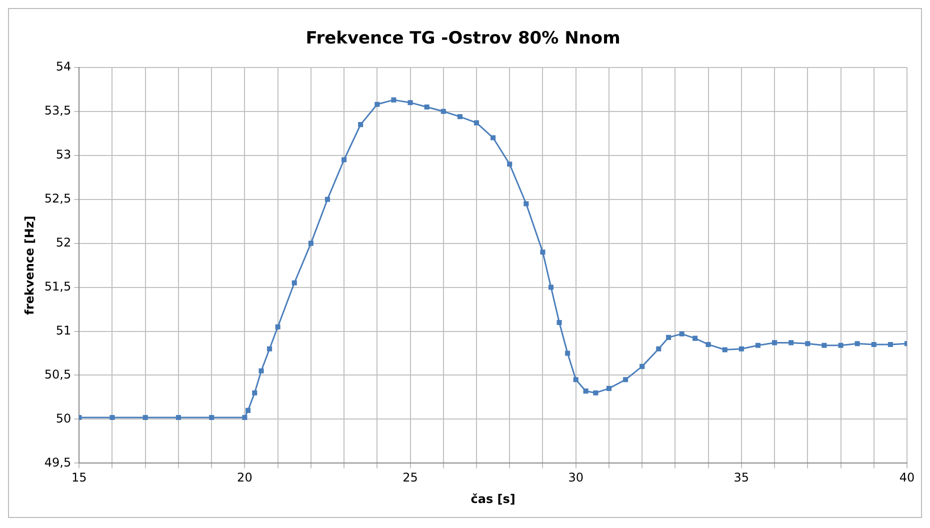  What do you see at coordinates (79, 477) in the screenshot?
I see `x-tick-label: 15` at bounding box center [79, 477].